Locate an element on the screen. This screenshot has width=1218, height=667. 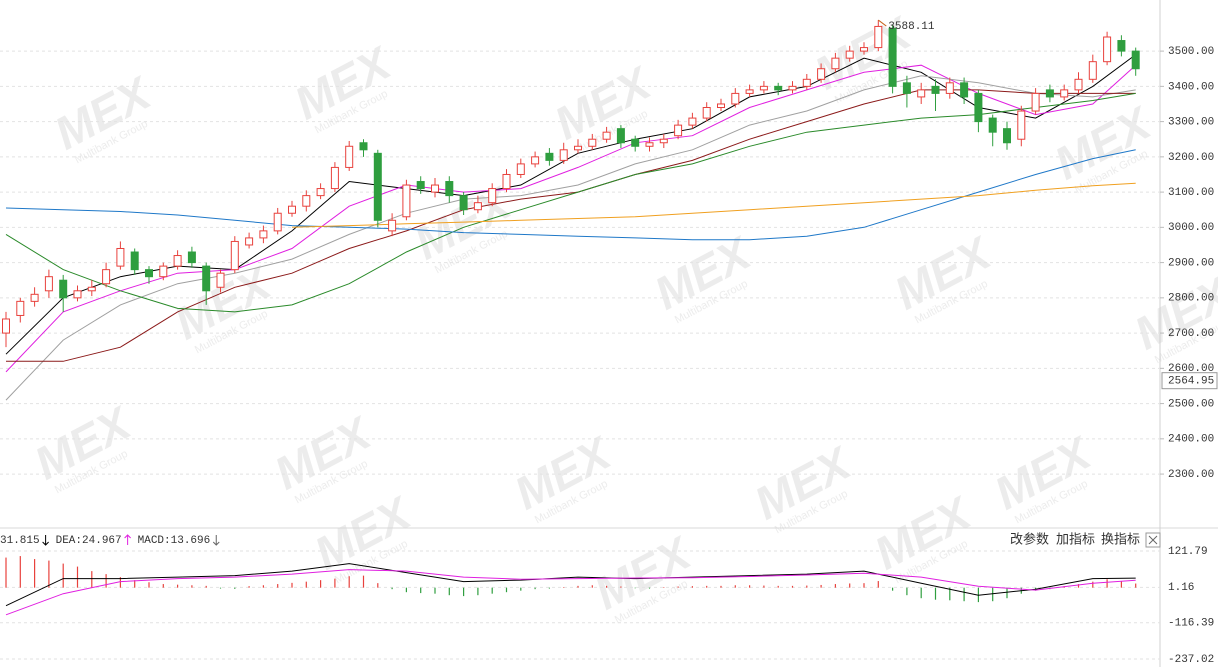
y-tick-label: 2900.00 is located at coordinates (1191, 263).